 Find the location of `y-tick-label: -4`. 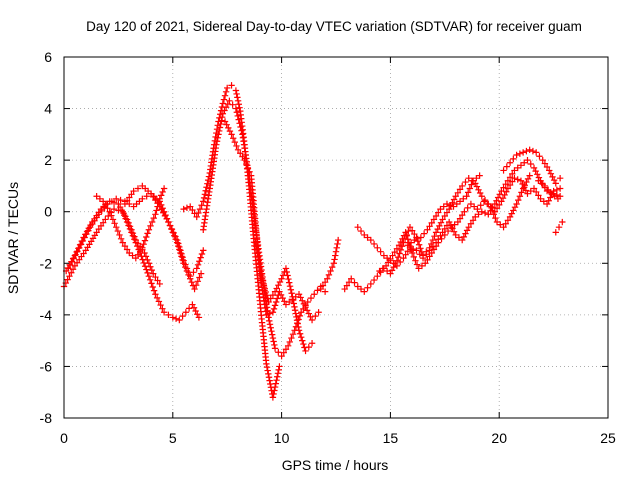

y-tick-label: -4 is located at coordinates (46, 315).